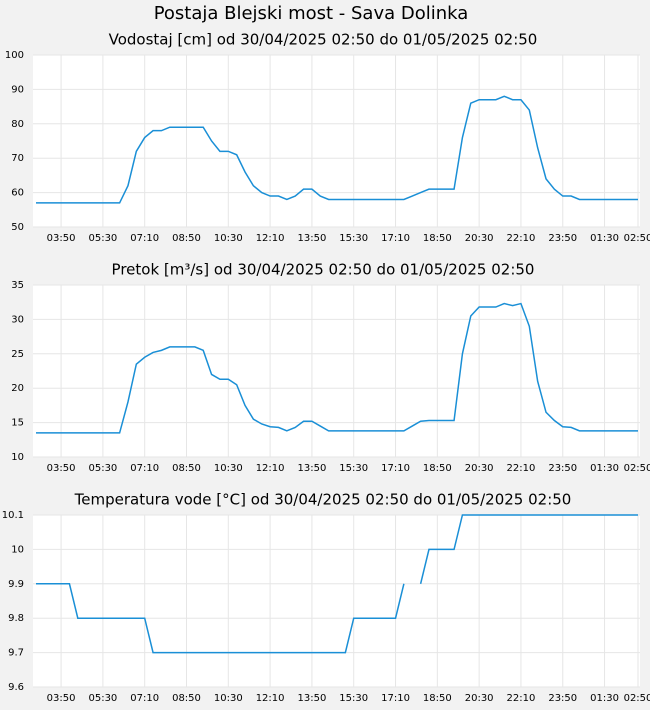 The height and width of the screenshot is (710, 650). What do you see at coordinates (17, 319) in the screenshot?
I see `y-tick-label: 30` at bounding box center [17, 319].